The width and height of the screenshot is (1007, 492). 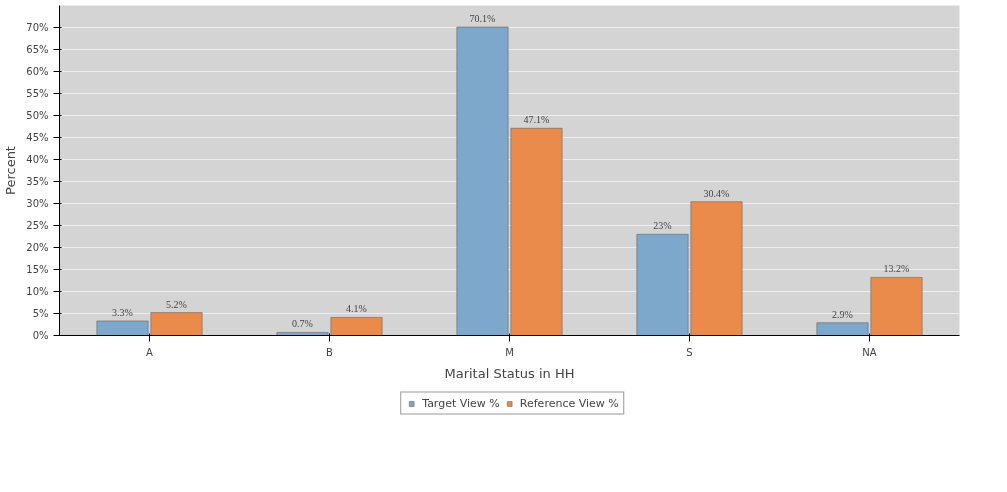 I want to click on y-tick-label: 10%, so click(x=37, y=291).